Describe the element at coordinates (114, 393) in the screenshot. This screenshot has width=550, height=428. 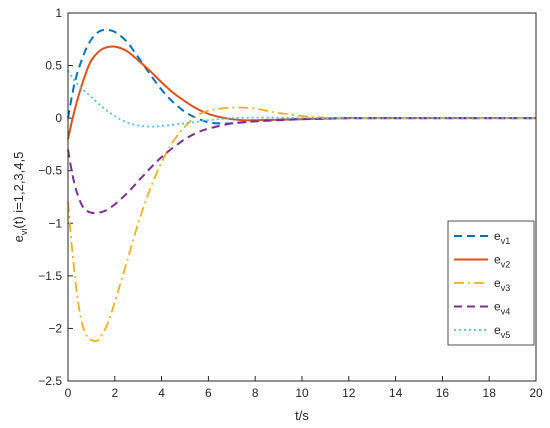
I see `x-tick-label: 2` at that location.